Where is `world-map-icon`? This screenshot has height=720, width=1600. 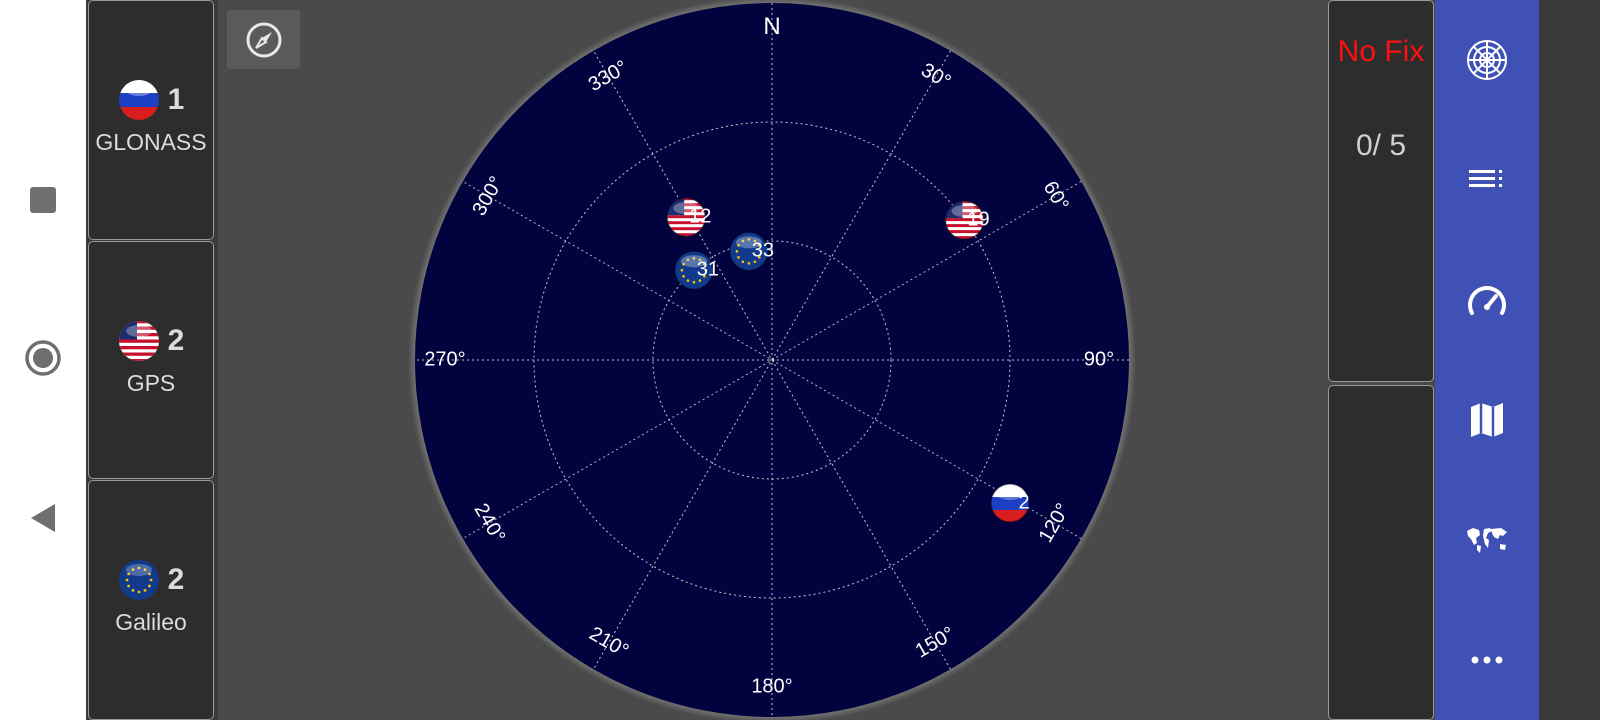 world-map-icon is located at coordinates (1487, 540).